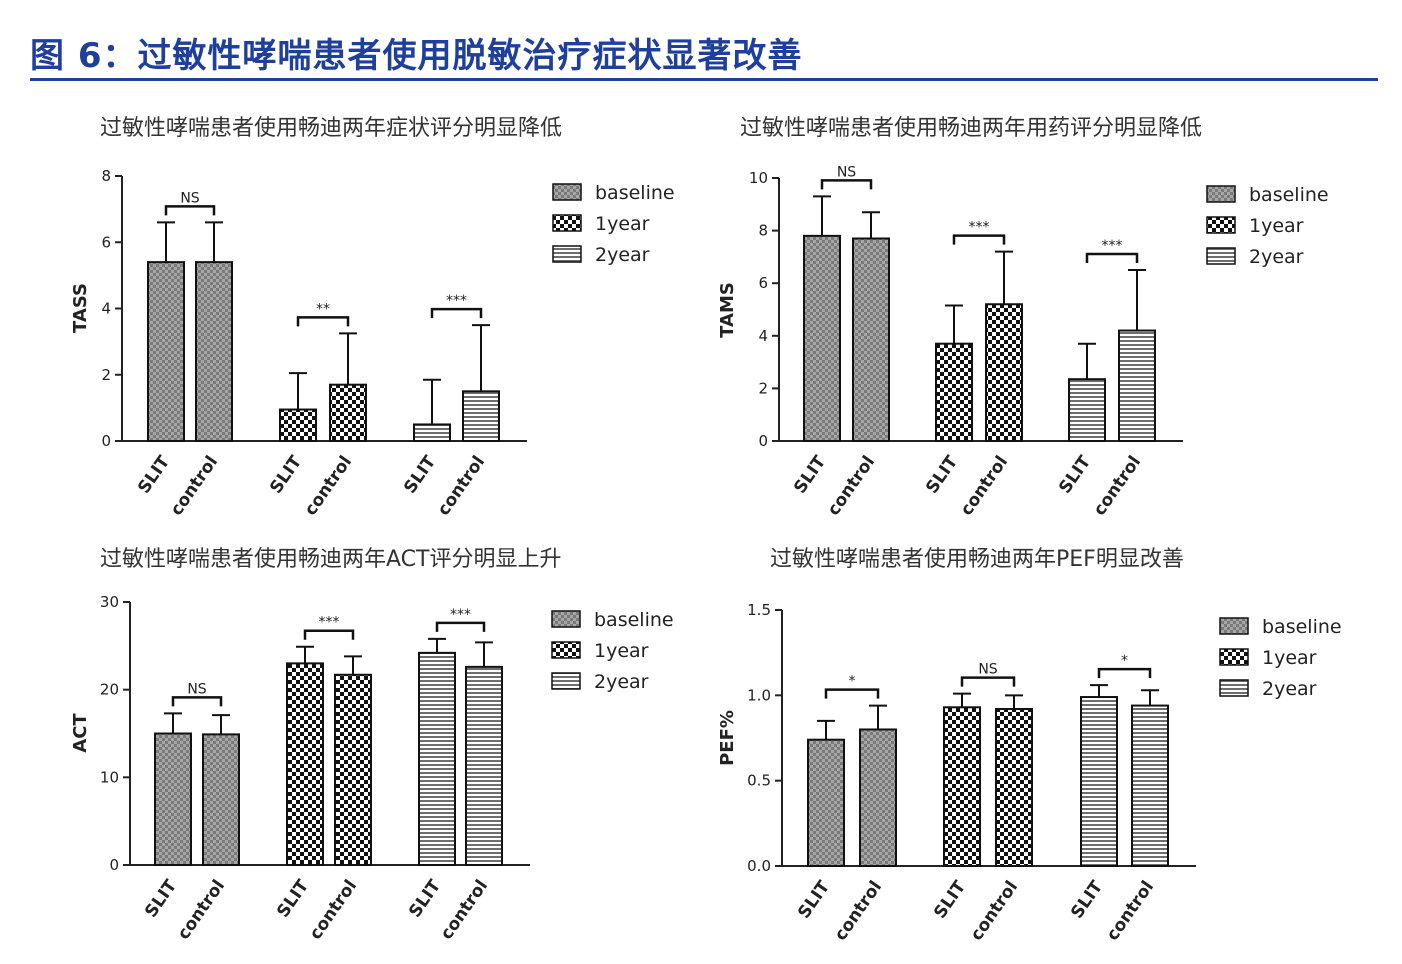 This screenshot has width=1402, height=964. Describe the element at coordinates (852, 682) in the screenshot. I see `significance-label: *` at that location.